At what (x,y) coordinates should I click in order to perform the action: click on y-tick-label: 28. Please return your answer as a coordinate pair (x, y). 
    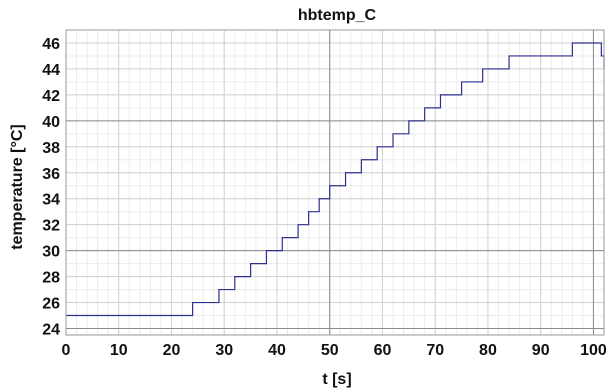
    Looking at the image, I should click on (51, 278).